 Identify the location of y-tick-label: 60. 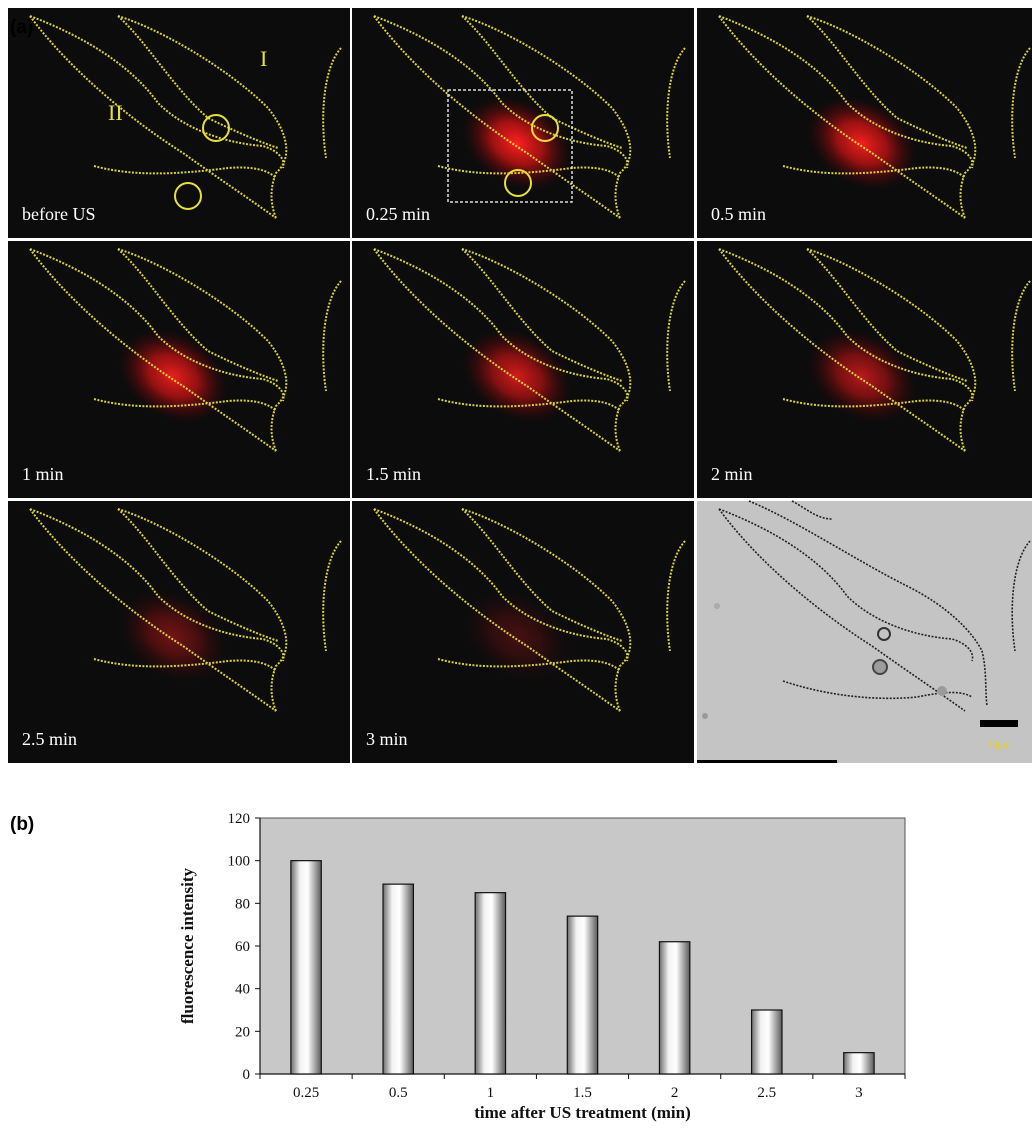
(242, 947).